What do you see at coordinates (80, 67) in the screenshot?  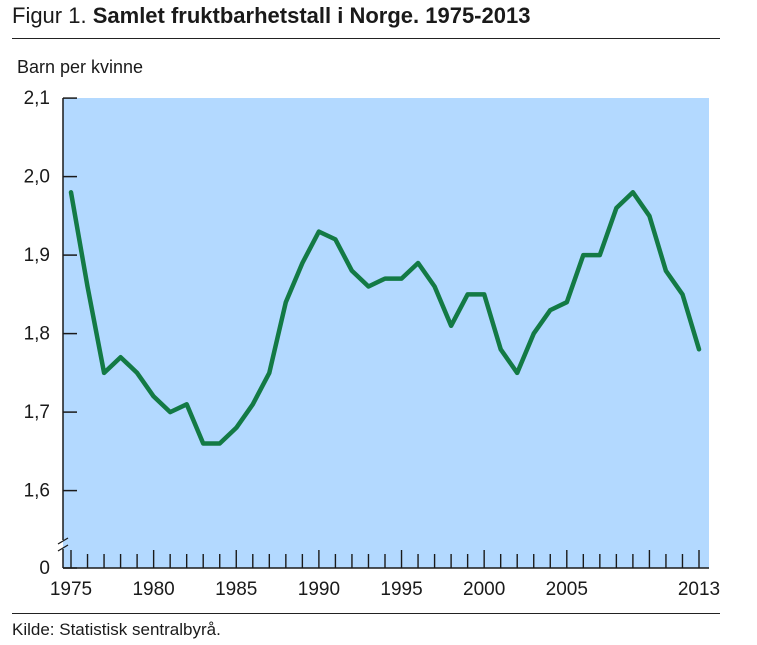 I see `y-axis-label: Barn per kvinne` at bounding box center [80, 67].